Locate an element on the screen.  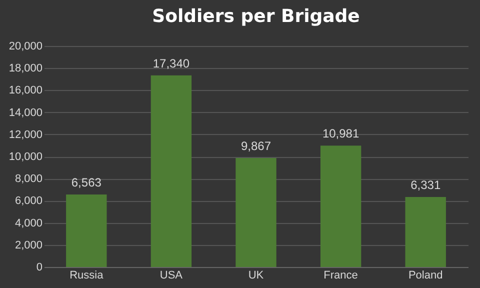
data-label: 6,331 is located at coordinates (425, 185).